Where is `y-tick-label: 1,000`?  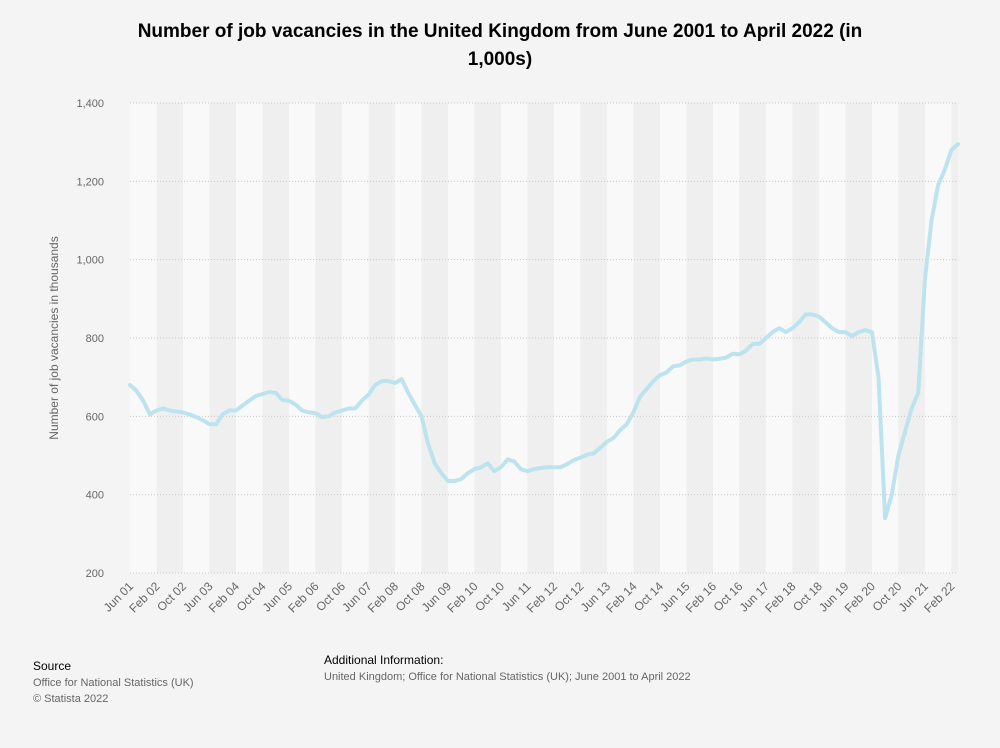 y-tick-label: 1,000 is located at coordinates (90, 261).